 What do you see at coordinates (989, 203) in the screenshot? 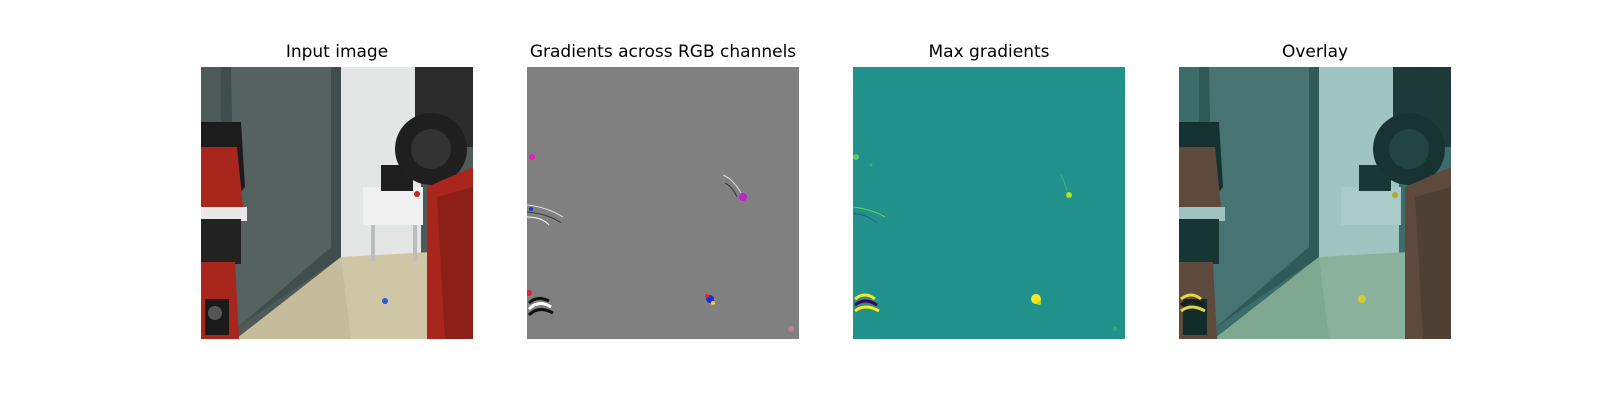
I see `max-gradients-image` at bounding box center [989, 203].